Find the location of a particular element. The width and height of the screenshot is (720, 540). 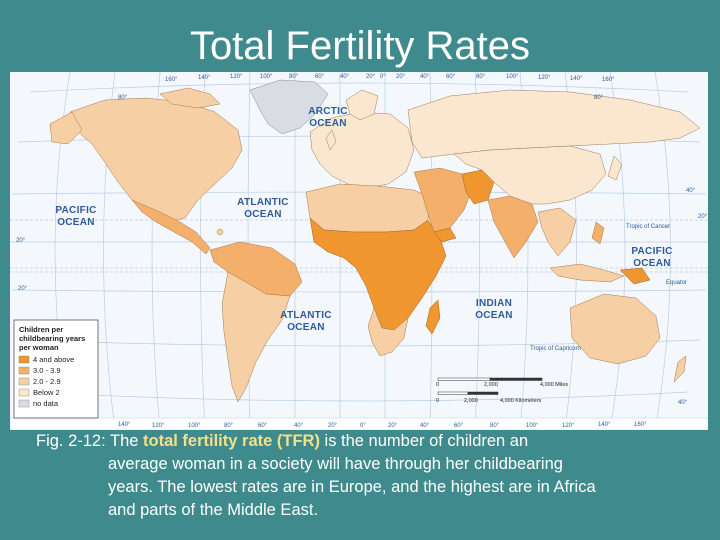

bottom-lon-1: 120° is located at coordinates (158, 426).